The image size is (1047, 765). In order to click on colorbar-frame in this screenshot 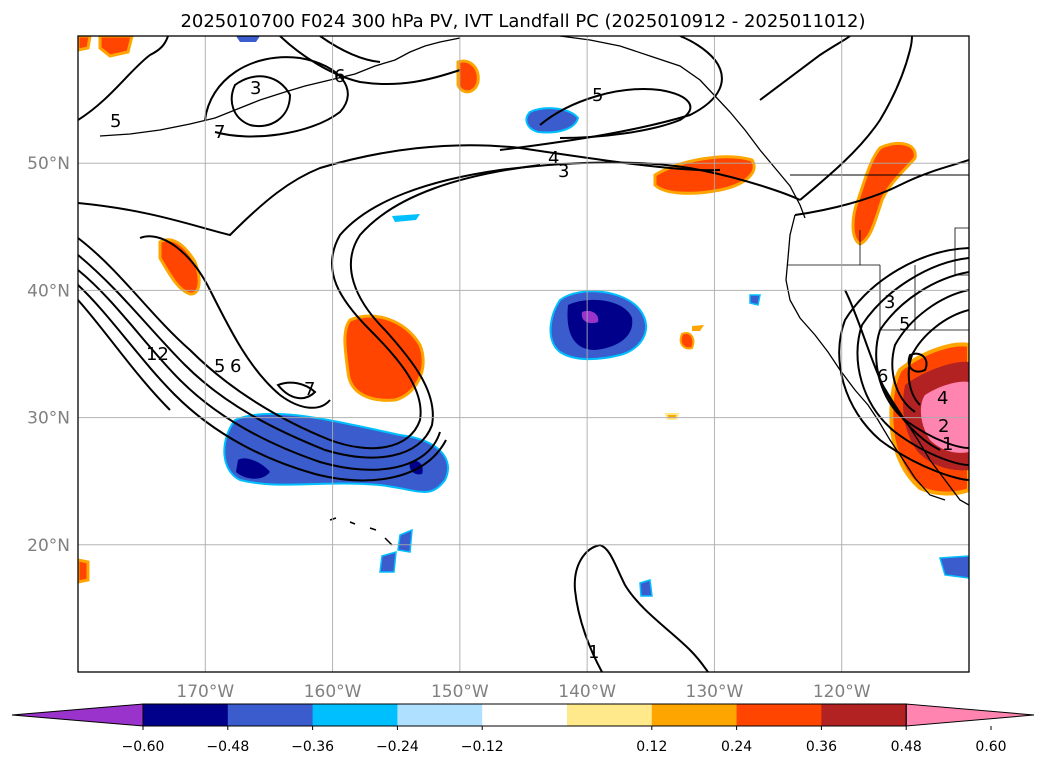, I will do `click(524, 715)`.